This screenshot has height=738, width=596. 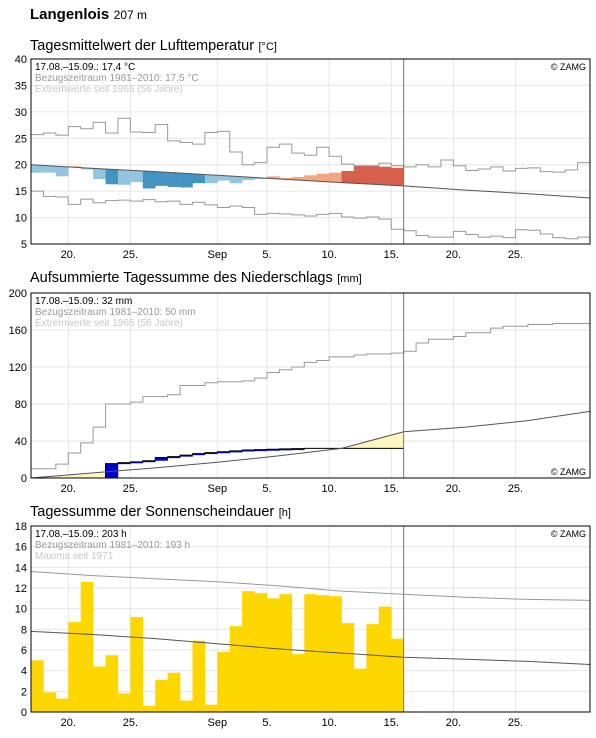 What do you see at coordinates (152, 512) in the screenshot?
I see `sunshine-title: Tagessumme der Sonnenscheindauer` at bounding box center [152, 512].